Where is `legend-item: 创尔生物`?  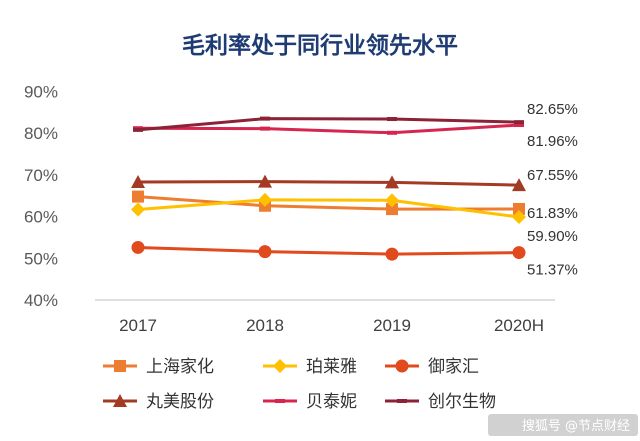
legend-item: 创尔生物 is located at coordinates (440, 402).